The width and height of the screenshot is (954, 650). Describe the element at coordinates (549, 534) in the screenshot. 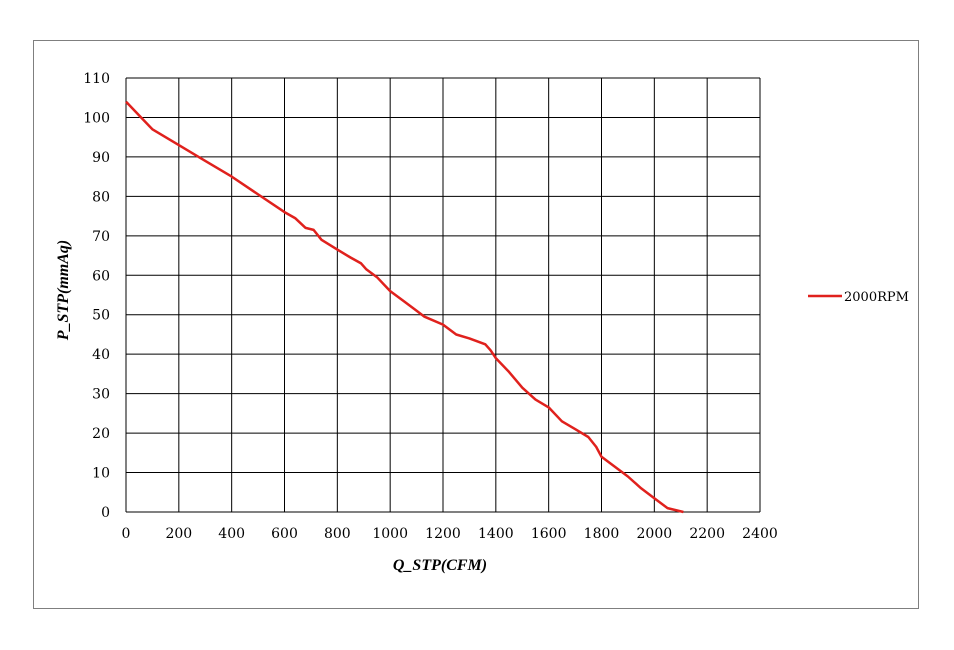

I see `x-tick-label: 1600` at that location.